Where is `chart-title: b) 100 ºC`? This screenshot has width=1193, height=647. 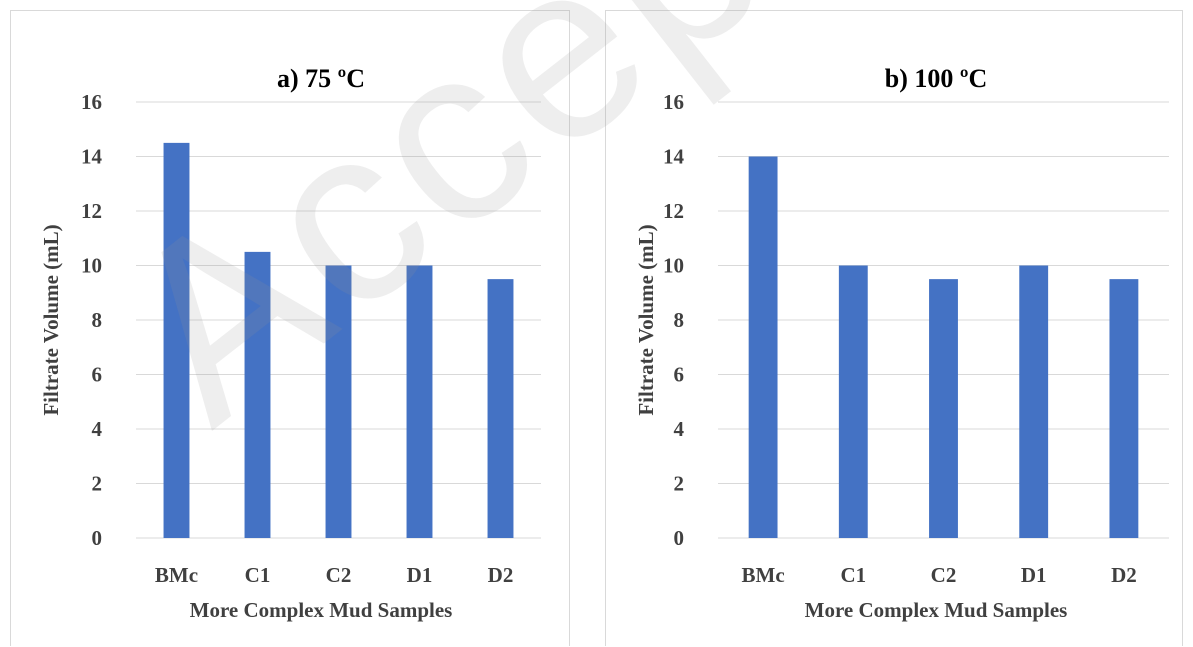
chart-title: b) 100 ºC is located at coordinates (936, 78).